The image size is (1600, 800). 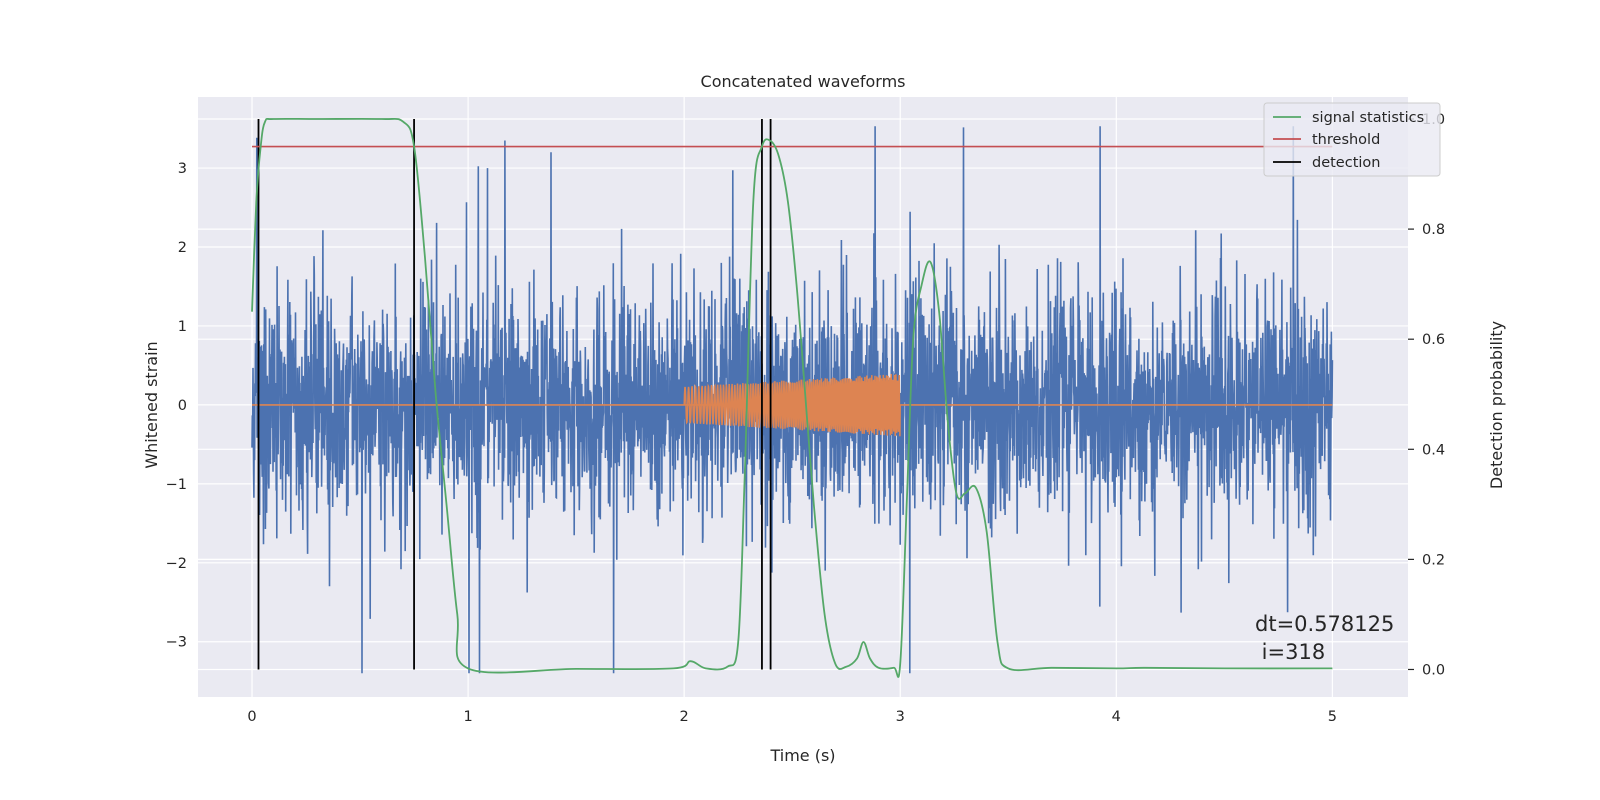 I want to click on injection-series, so click(x=792, y=405).